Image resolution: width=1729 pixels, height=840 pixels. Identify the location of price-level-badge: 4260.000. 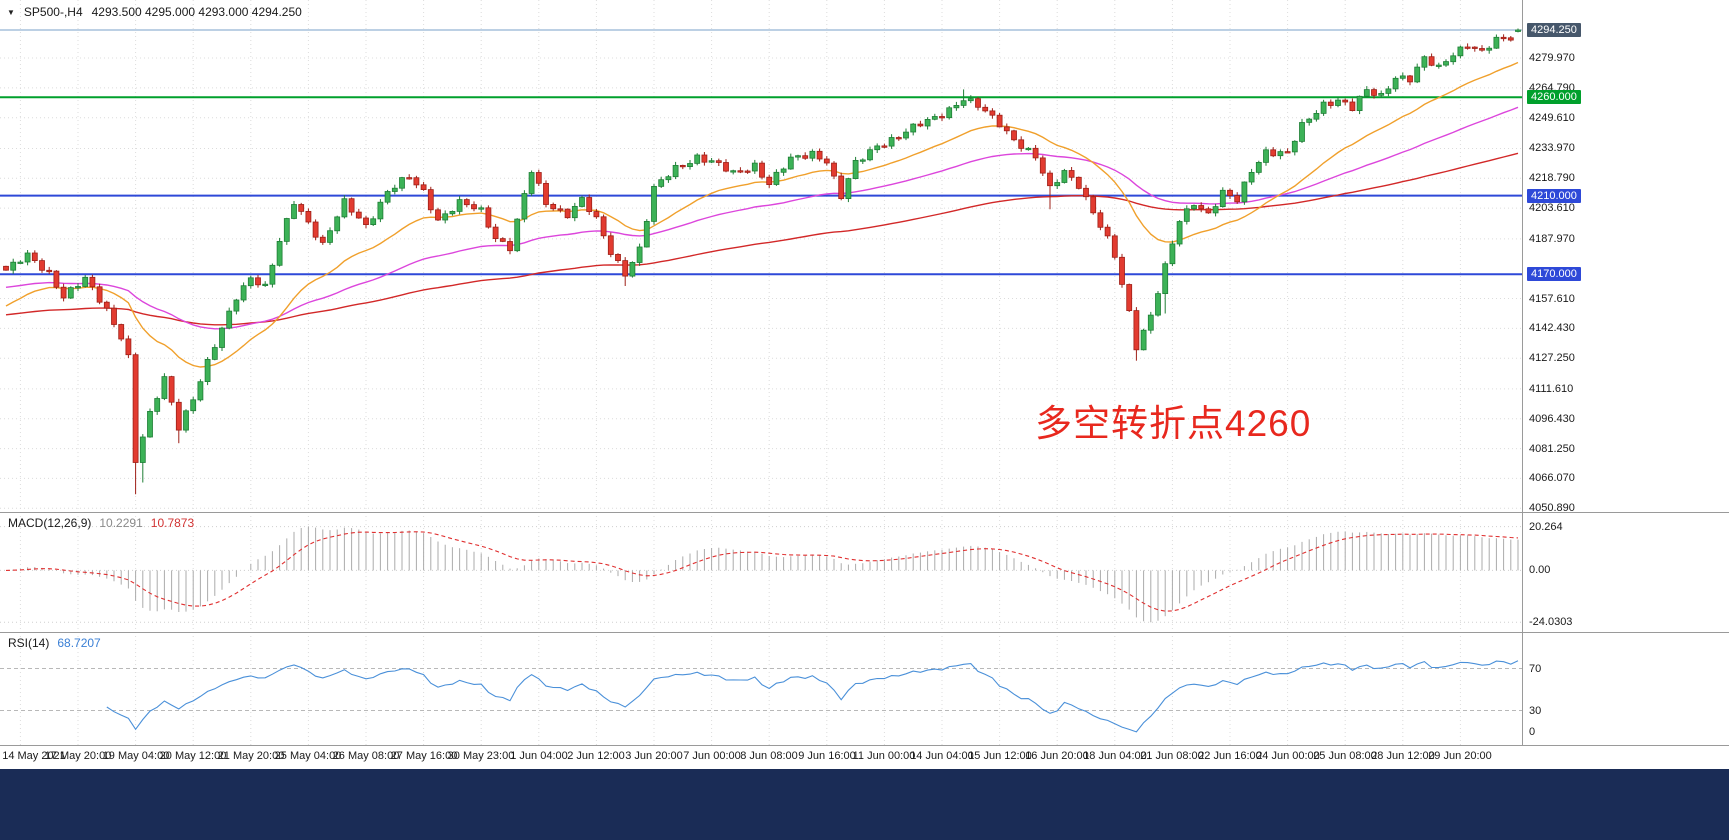
(1554, 97).